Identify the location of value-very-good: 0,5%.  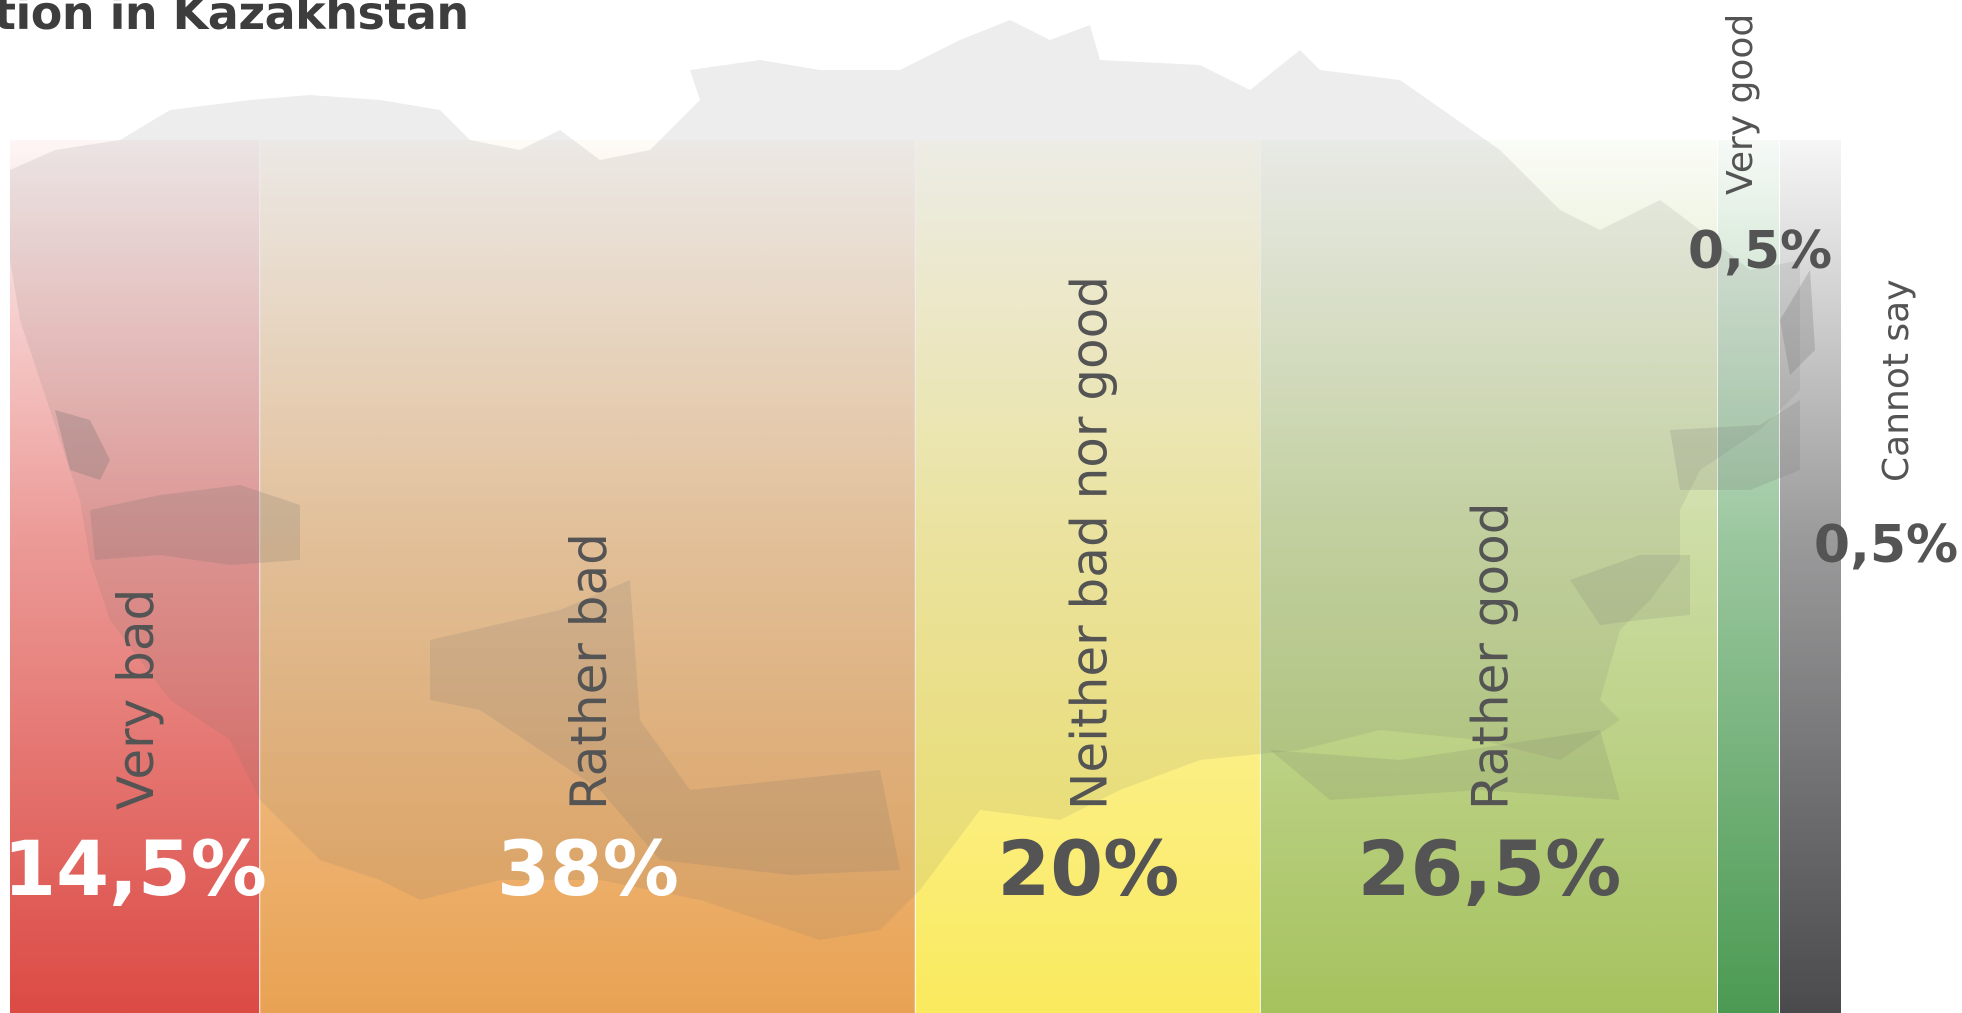
(1760, 251).